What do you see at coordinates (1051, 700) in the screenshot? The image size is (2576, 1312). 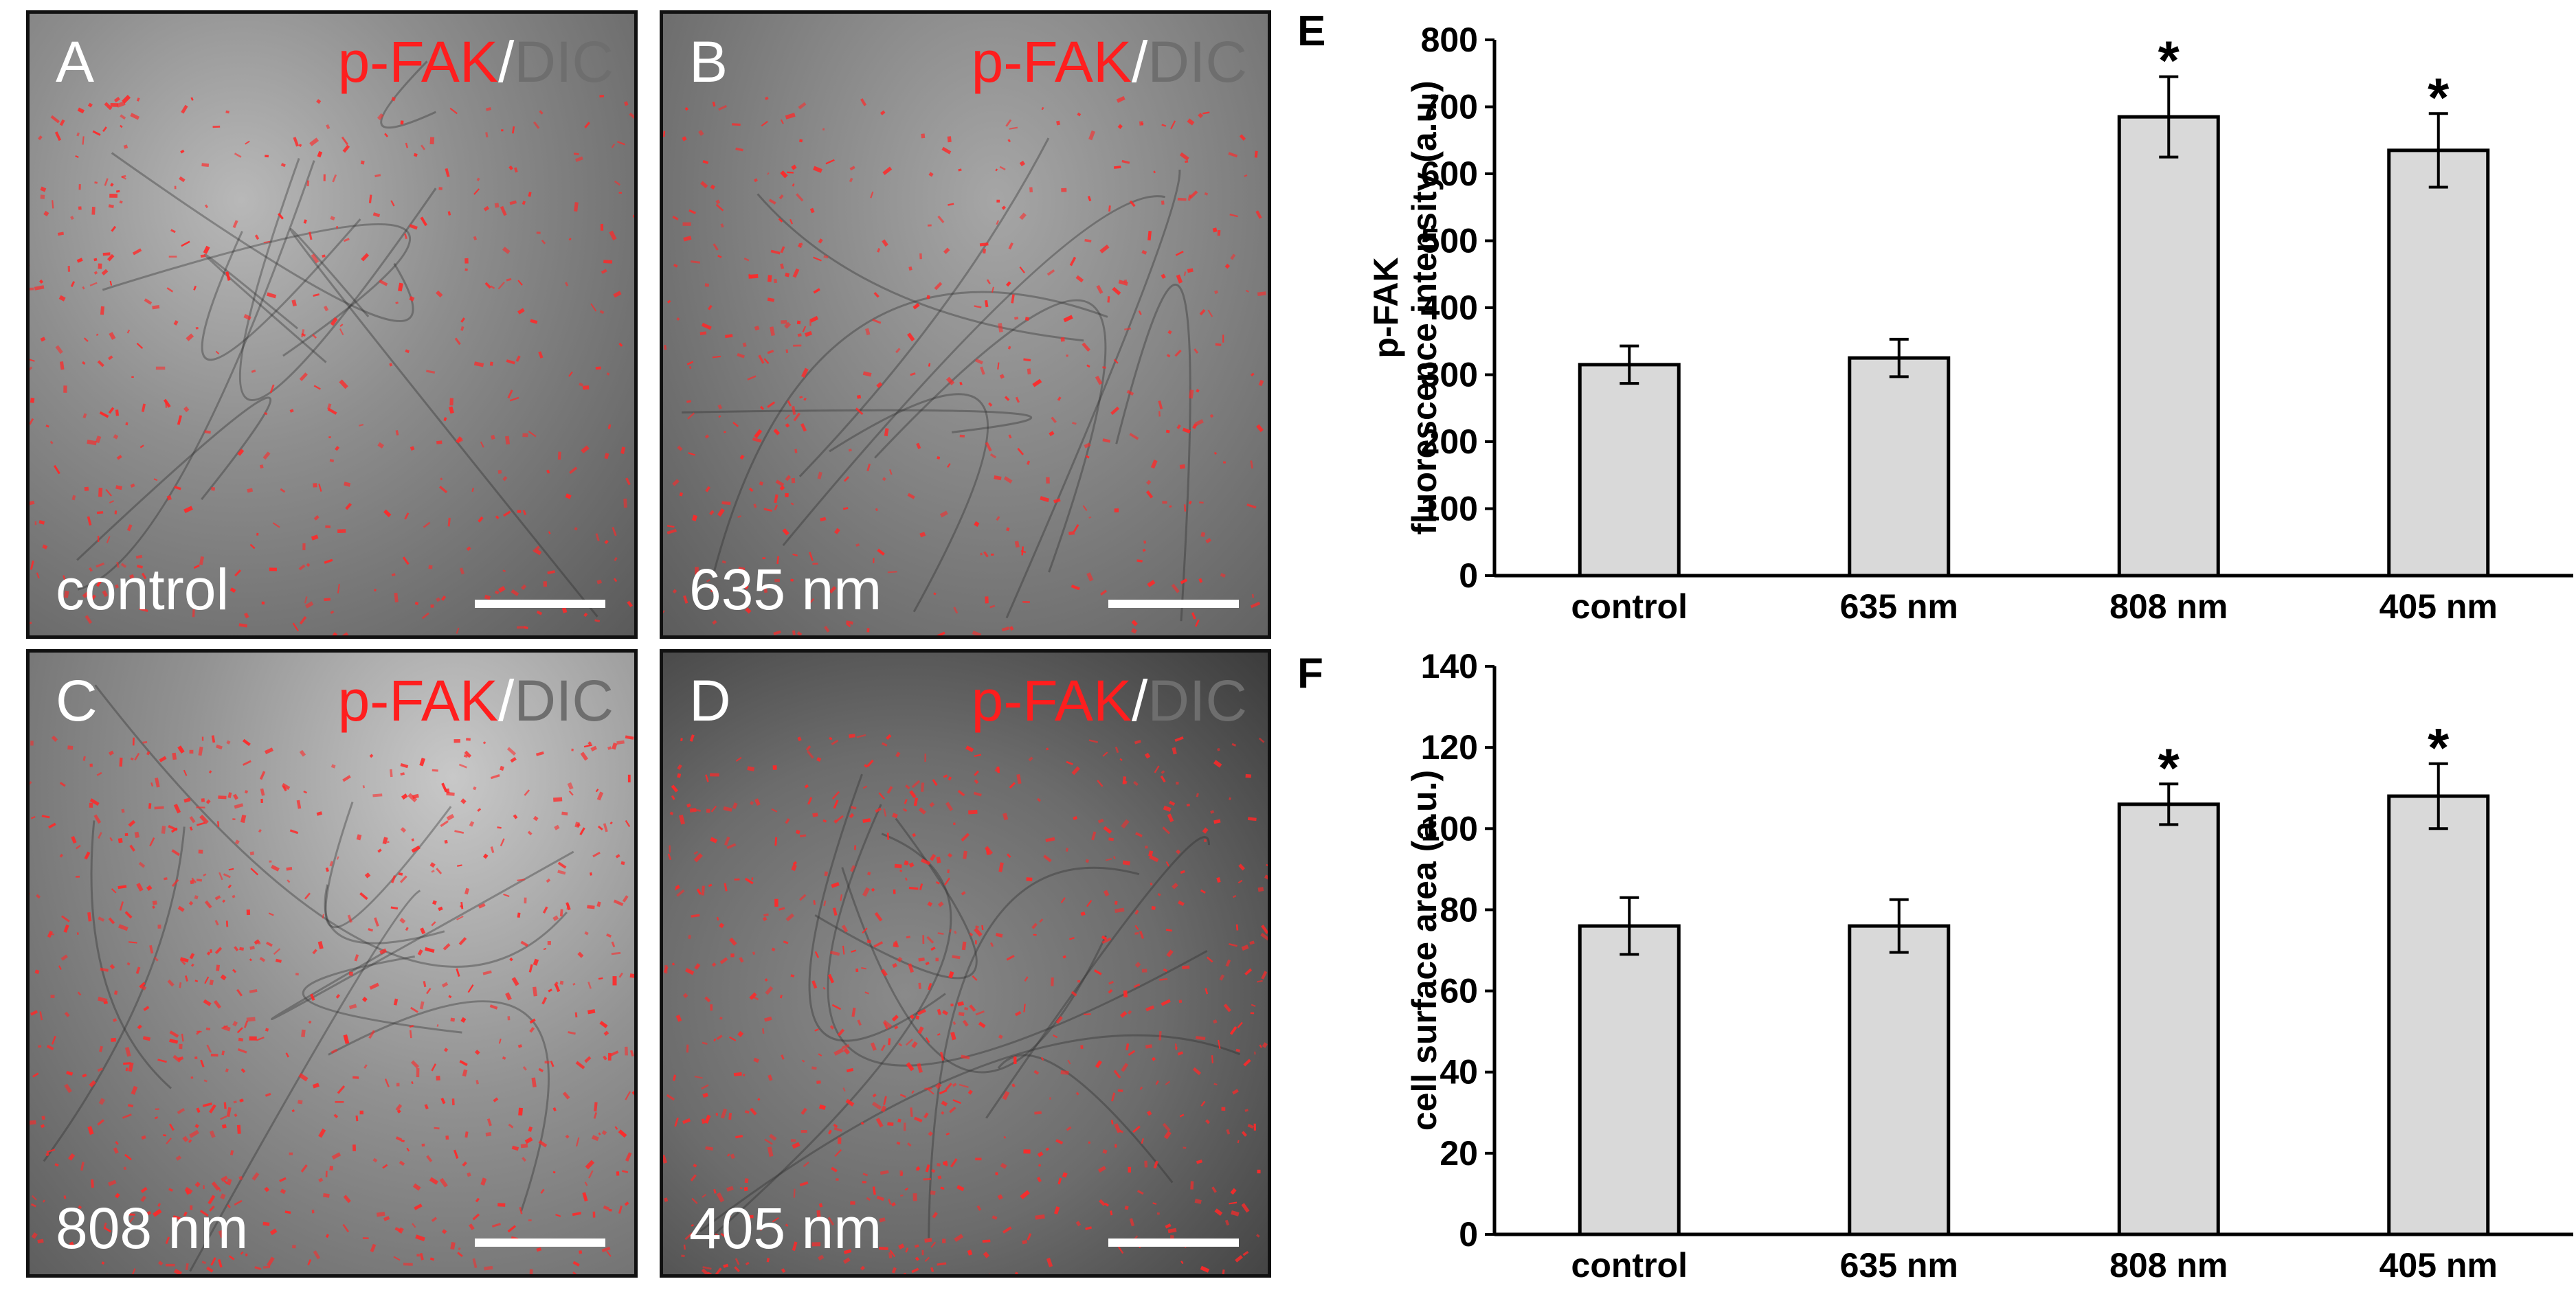 I see `stain-red-label: p-FAK` at bounding box center [1051, 700].